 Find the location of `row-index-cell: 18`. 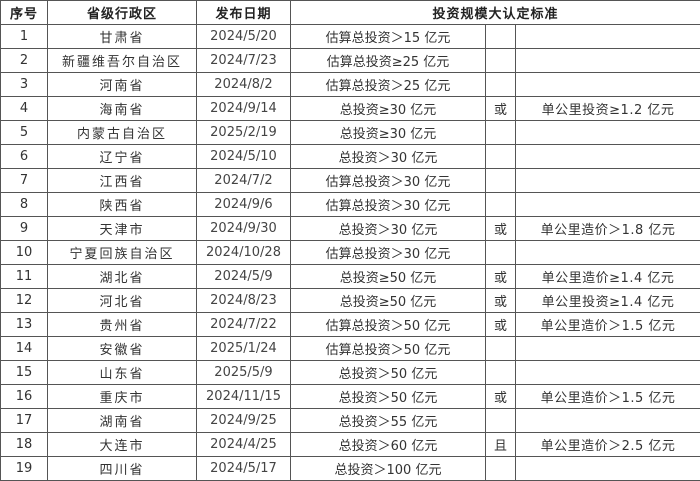

row-index-cell: 18 is located at coordinates (24, 445).